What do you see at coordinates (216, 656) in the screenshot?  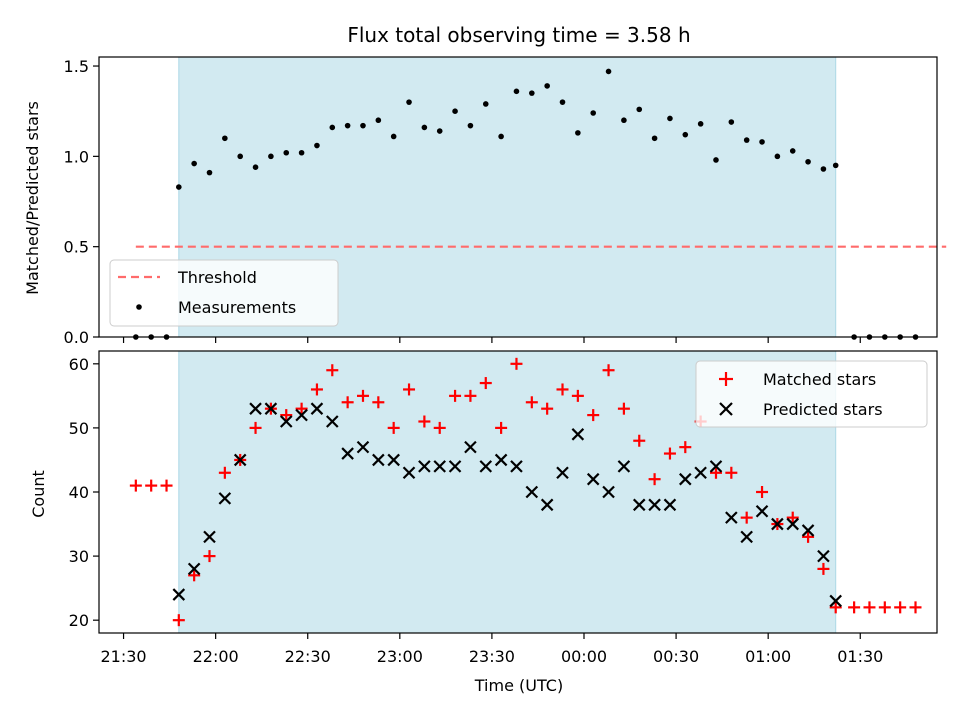 I see `x-tick-label: 22:00` at bounding box center [216, 656].